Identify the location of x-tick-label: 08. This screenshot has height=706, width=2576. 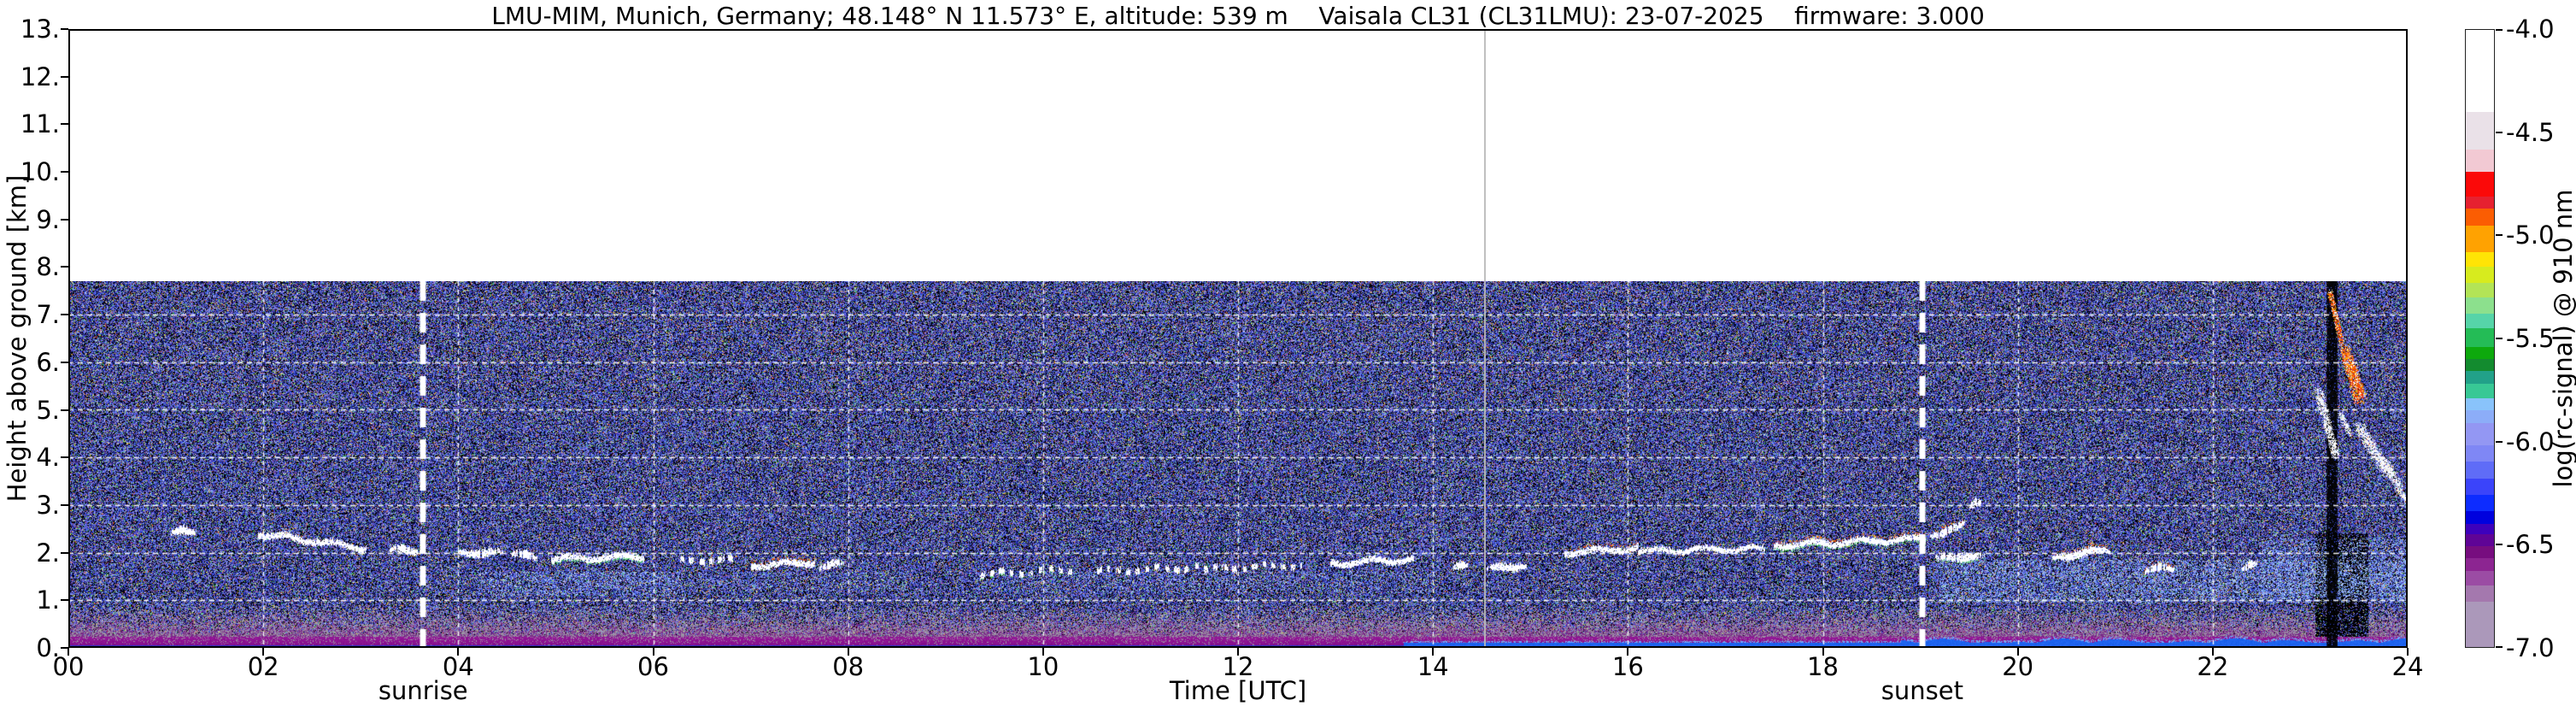
(848, 666).